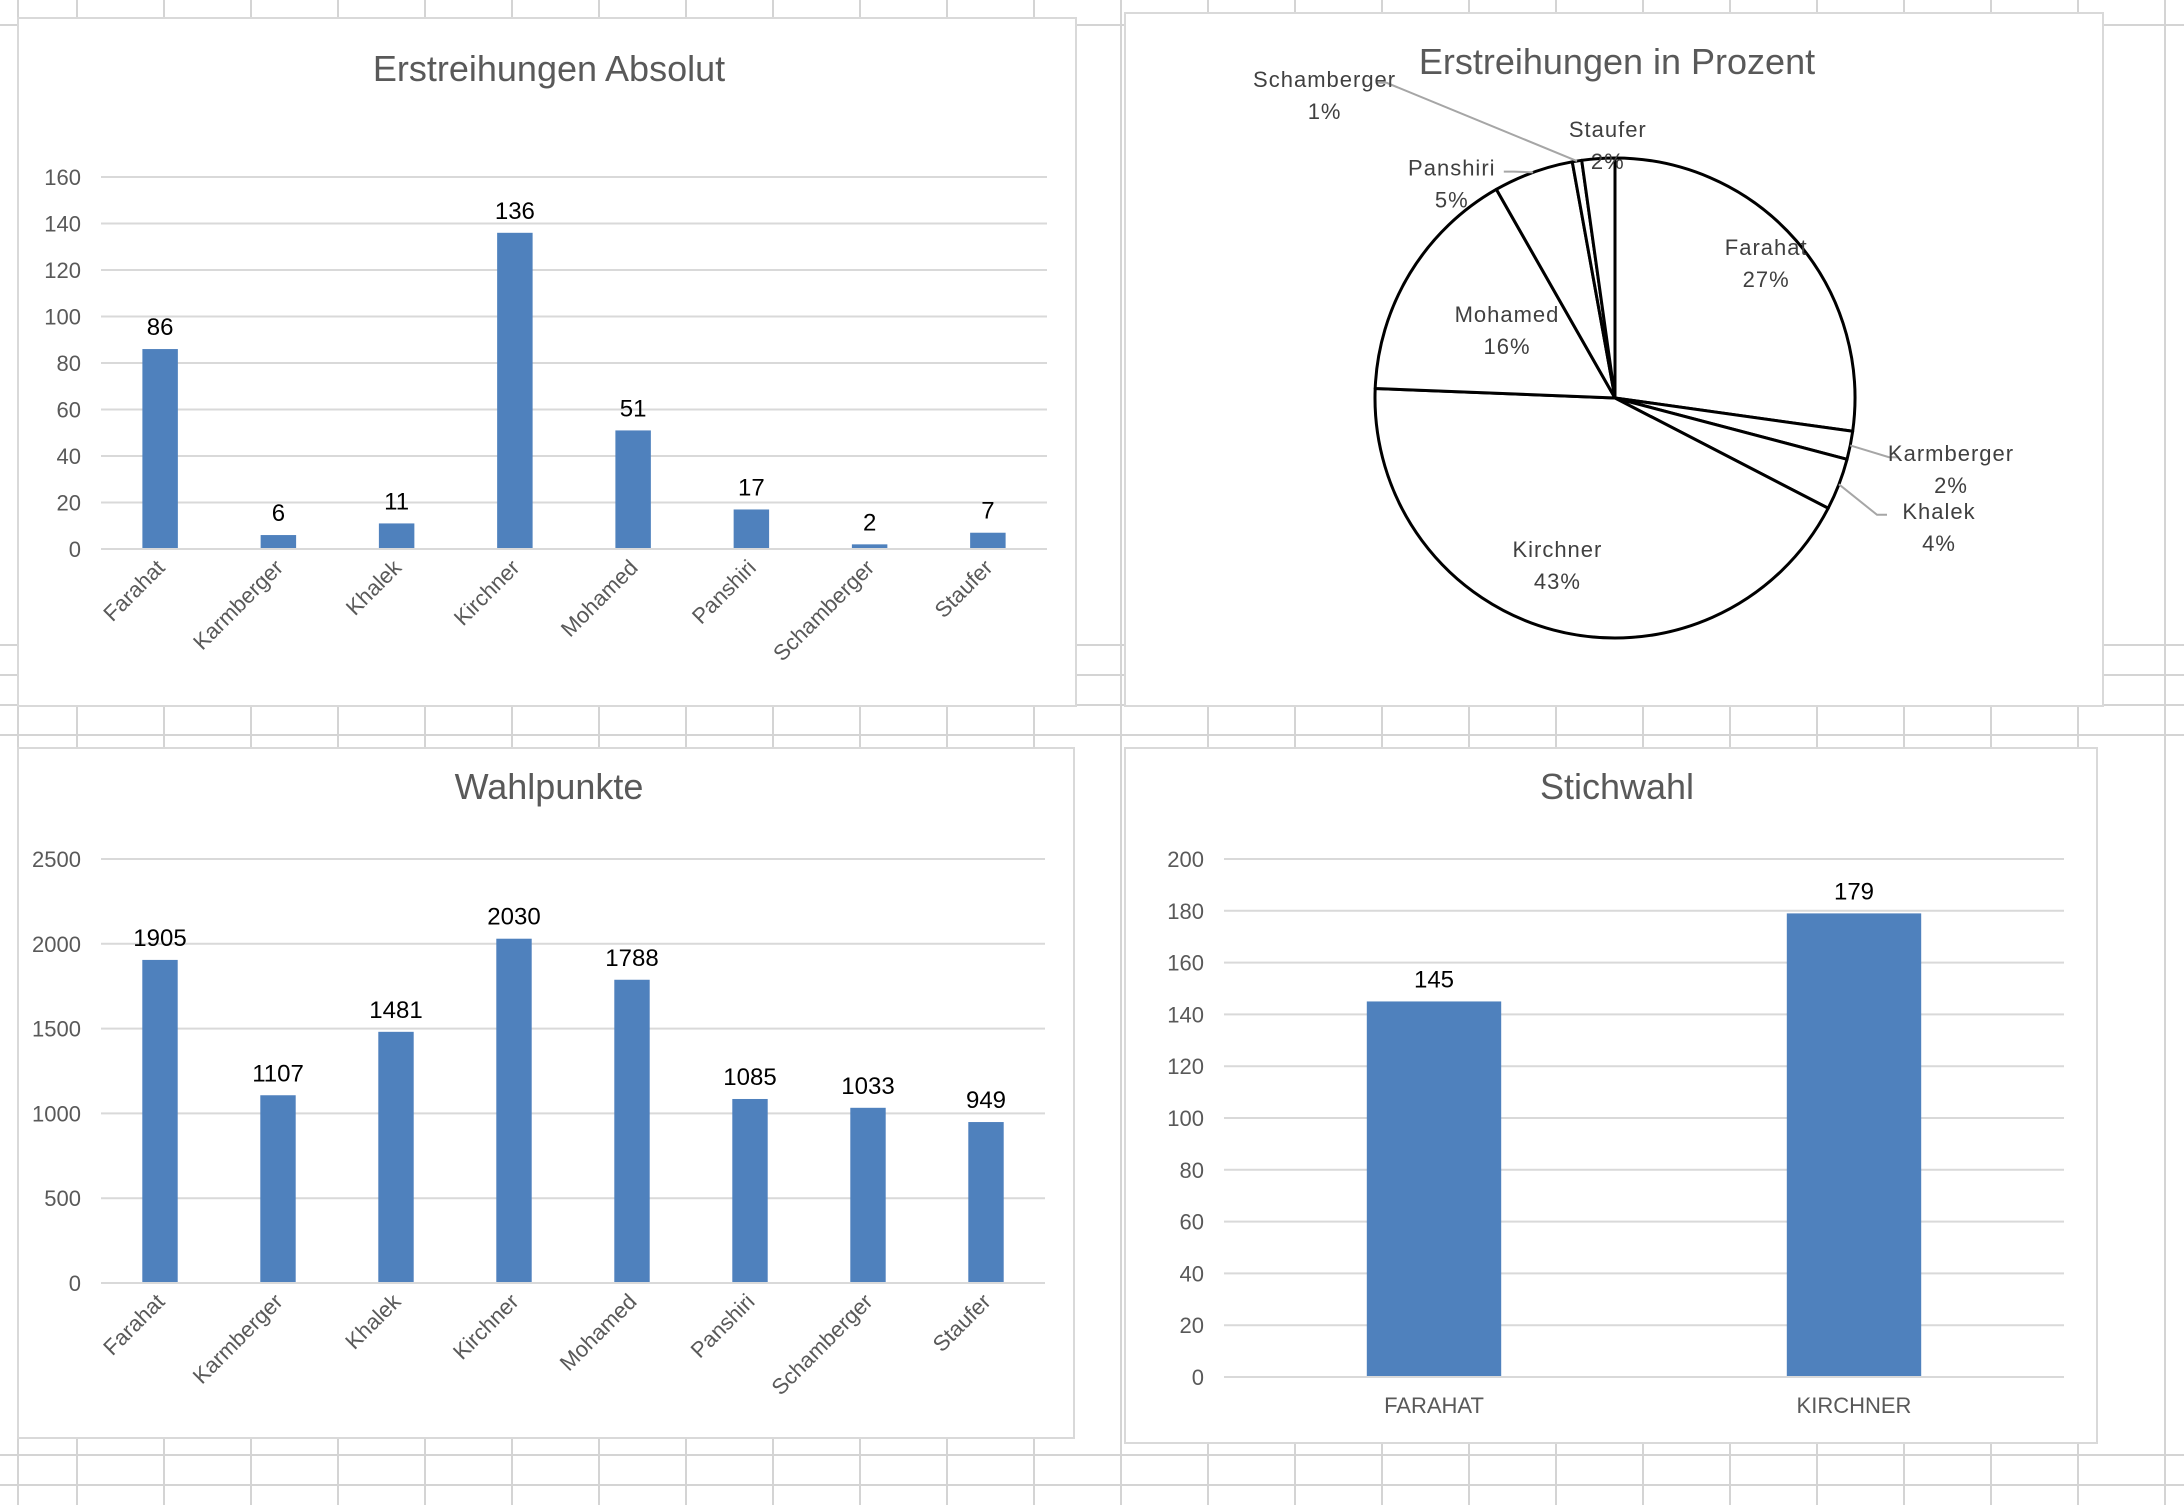  Describe the element at coordinates (1608, 129) in the screenshot. I see `slice-name-label: Staufer` at that location.